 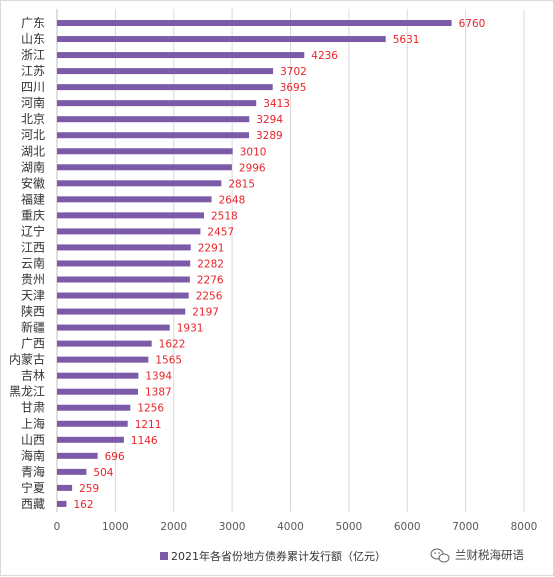 I want to click on category-label: 云南, so click(x=33, y=262).